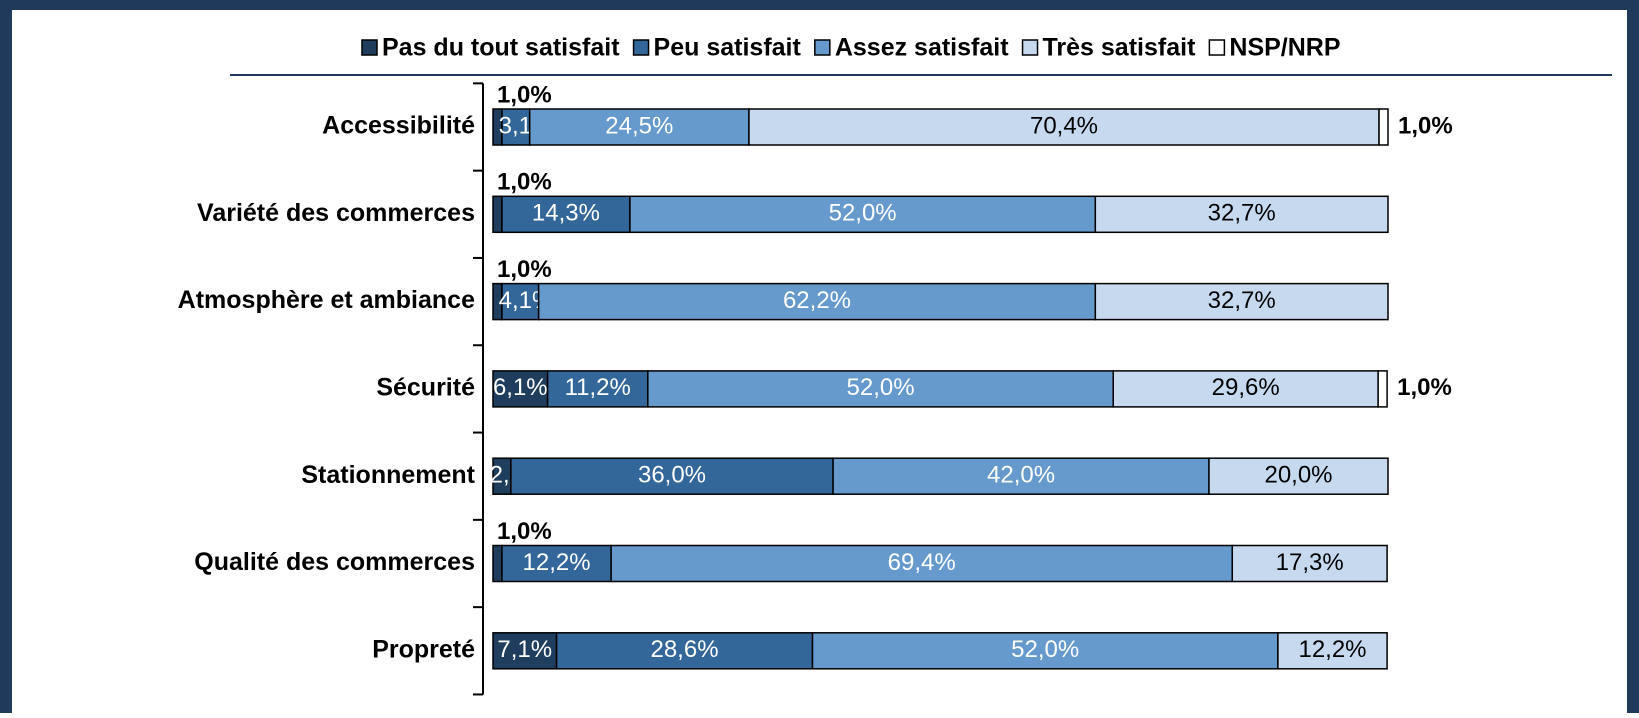 This screenshot has width=1639, height=718. What do you see at coordinates (501, 48) in the screenshot?
I see `legend-label: Pas du tout satisfait` at bounding box center [501, 48].